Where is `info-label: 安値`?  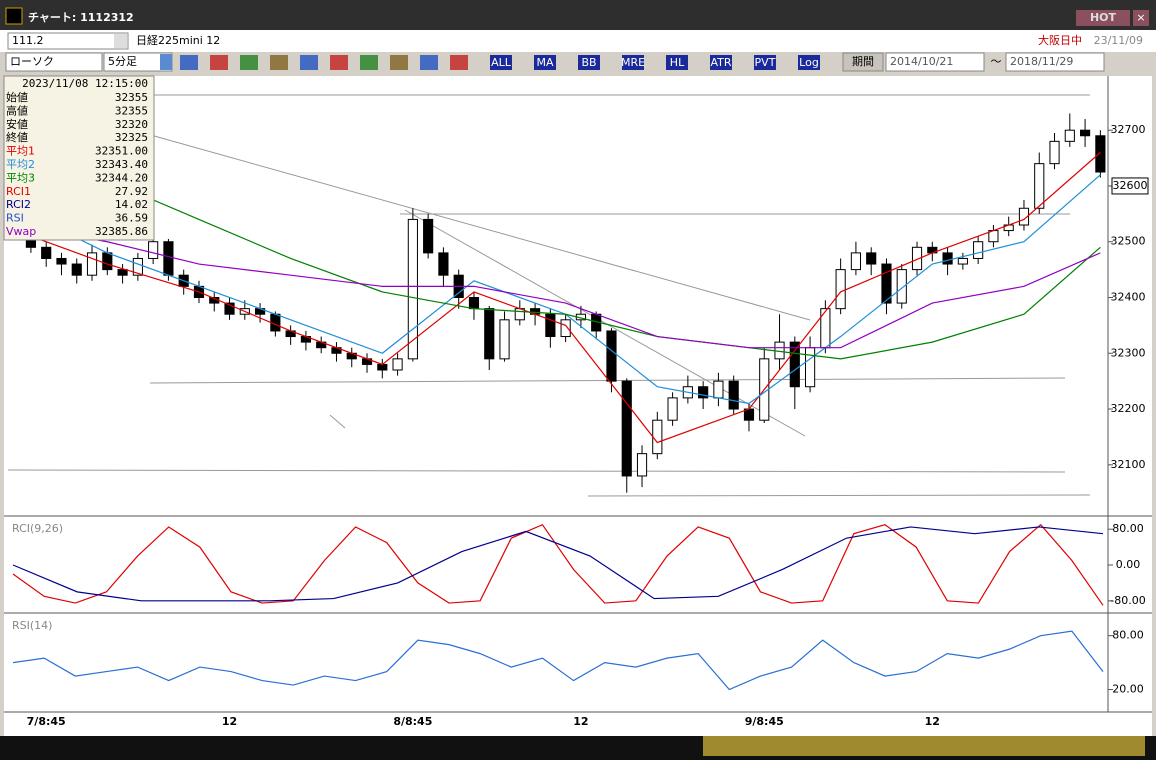 info-label: 安値 is located at coordinates (17, 124).